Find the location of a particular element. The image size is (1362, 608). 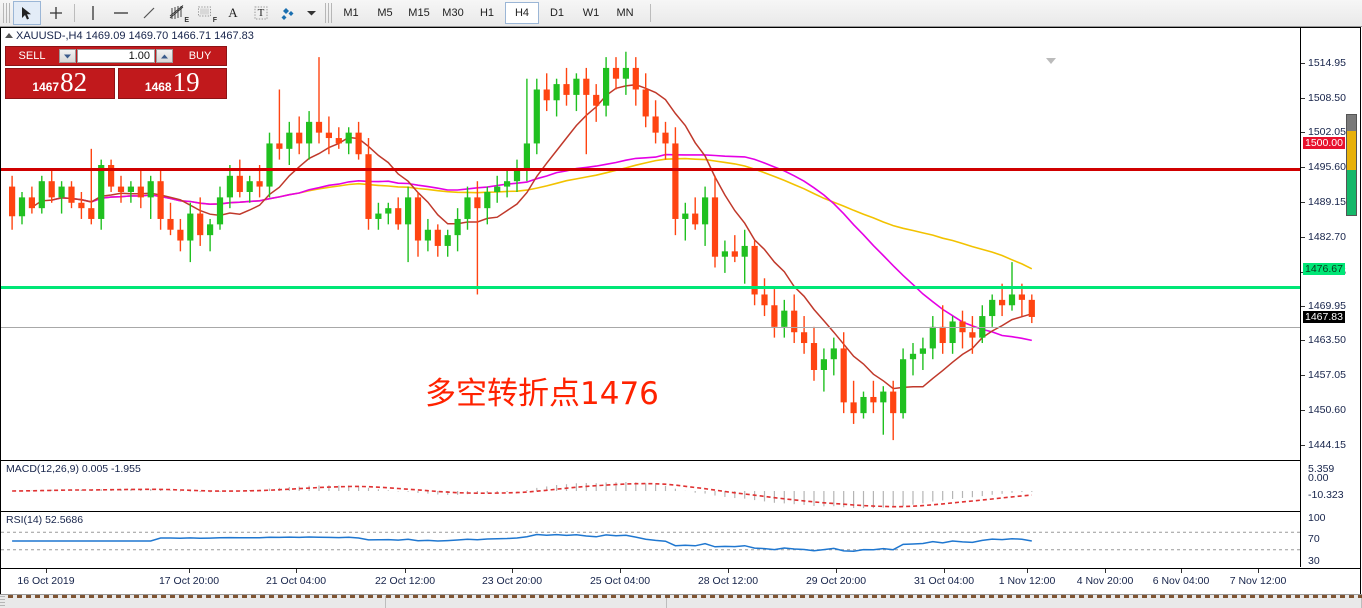

timeframe-h4: H4 is located at coordinates (522, 13).